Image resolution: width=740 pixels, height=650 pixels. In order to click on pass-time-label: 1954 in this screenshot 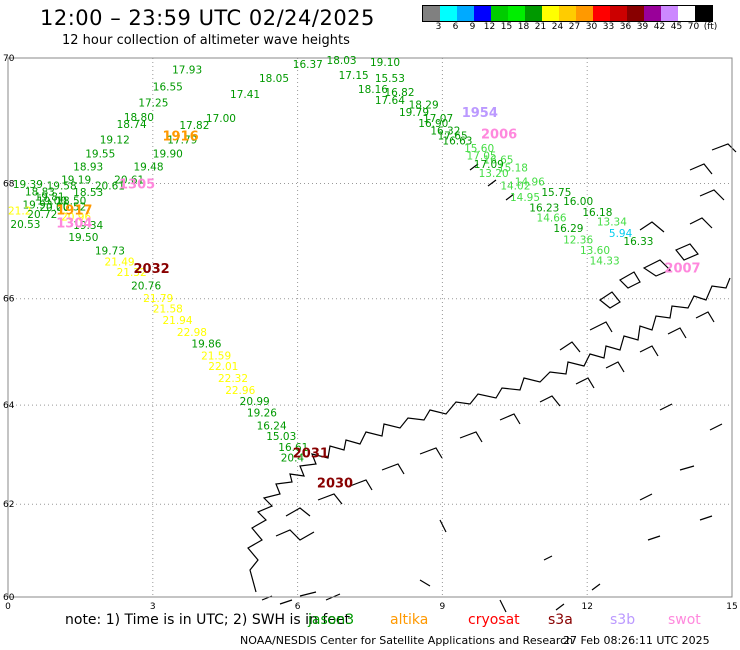, I will do `click(480, 113)`.